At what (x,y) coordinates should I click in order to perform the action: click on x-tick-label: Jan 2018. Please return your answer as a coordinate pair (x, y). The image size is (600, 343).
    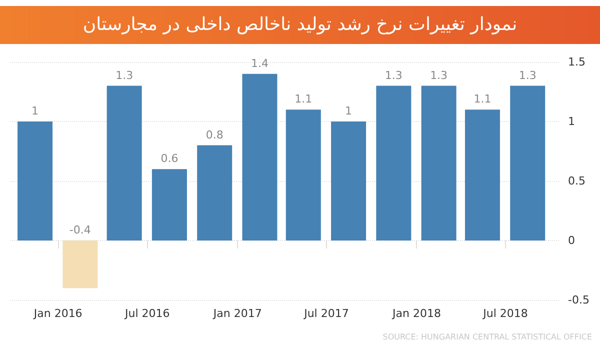
    Looking at the image, I should click on (416, 313).